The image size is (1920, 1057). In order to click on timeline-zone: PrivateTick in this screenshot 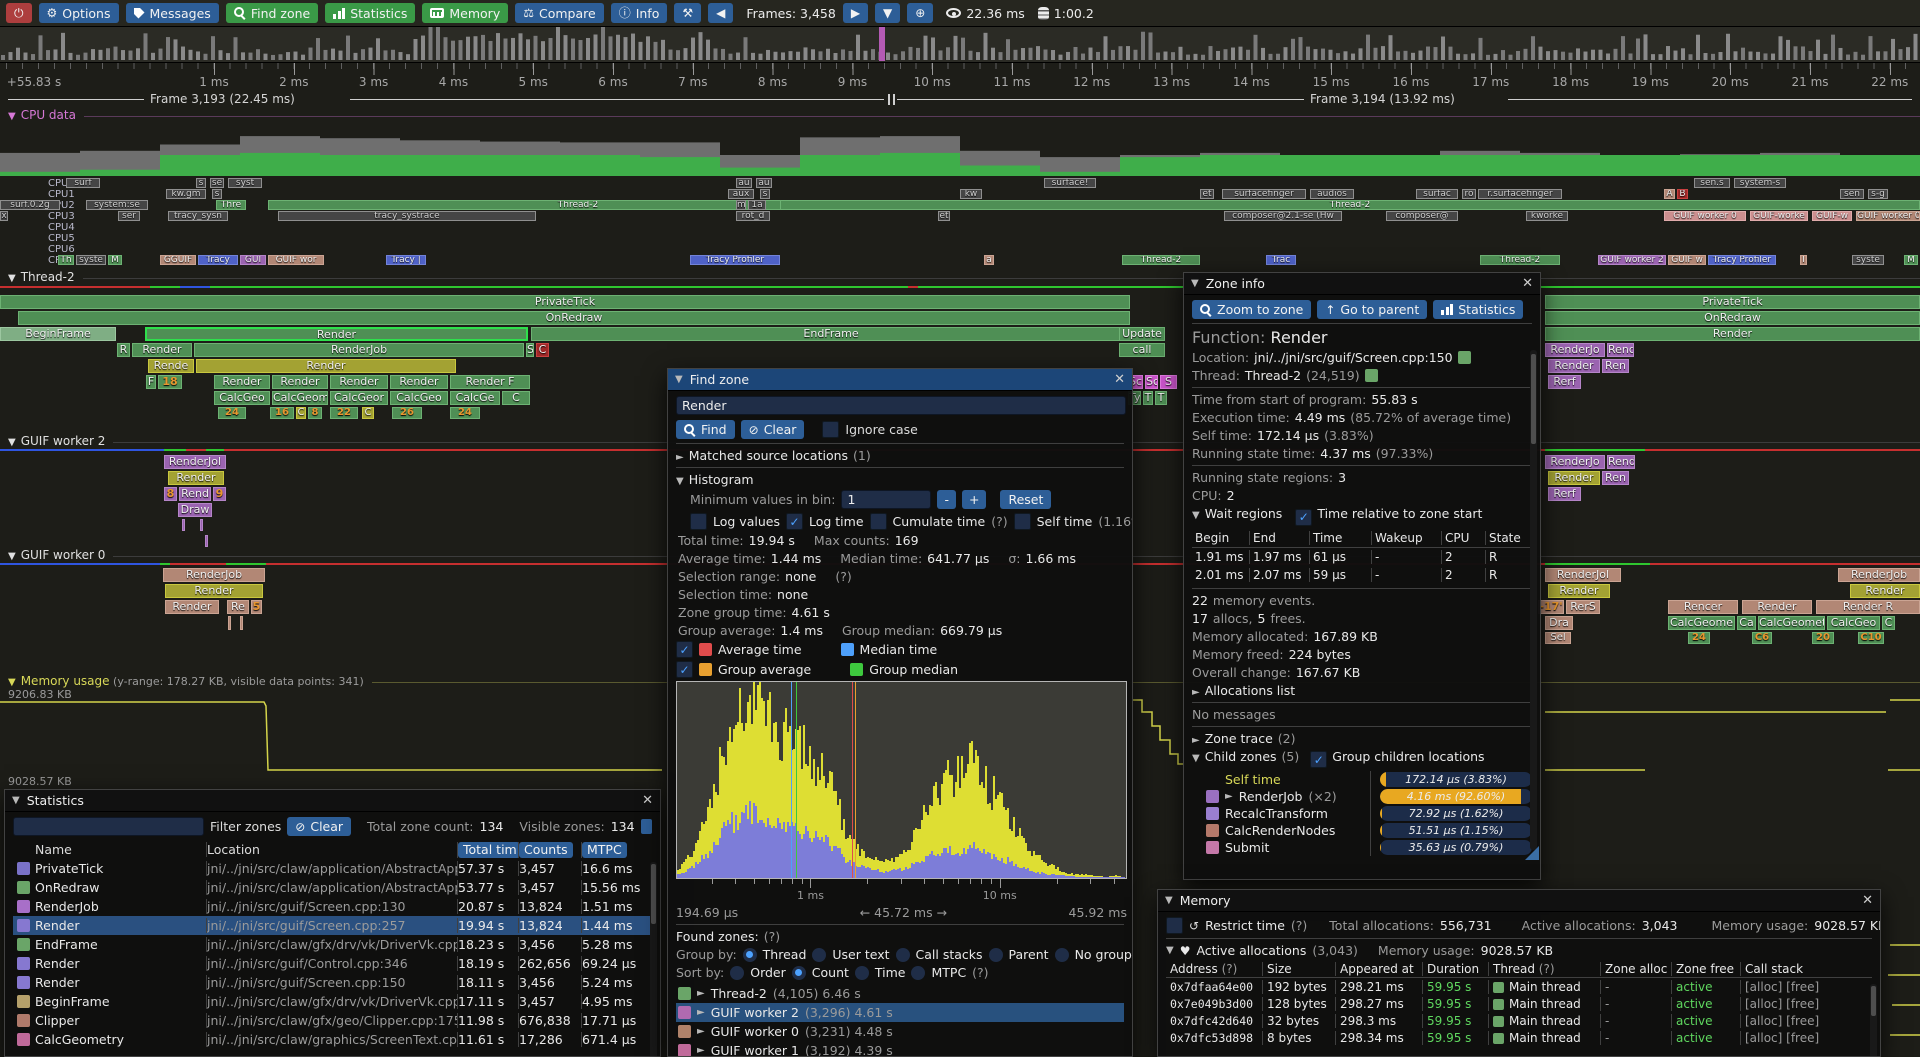, I will do `click(565, 302)`.